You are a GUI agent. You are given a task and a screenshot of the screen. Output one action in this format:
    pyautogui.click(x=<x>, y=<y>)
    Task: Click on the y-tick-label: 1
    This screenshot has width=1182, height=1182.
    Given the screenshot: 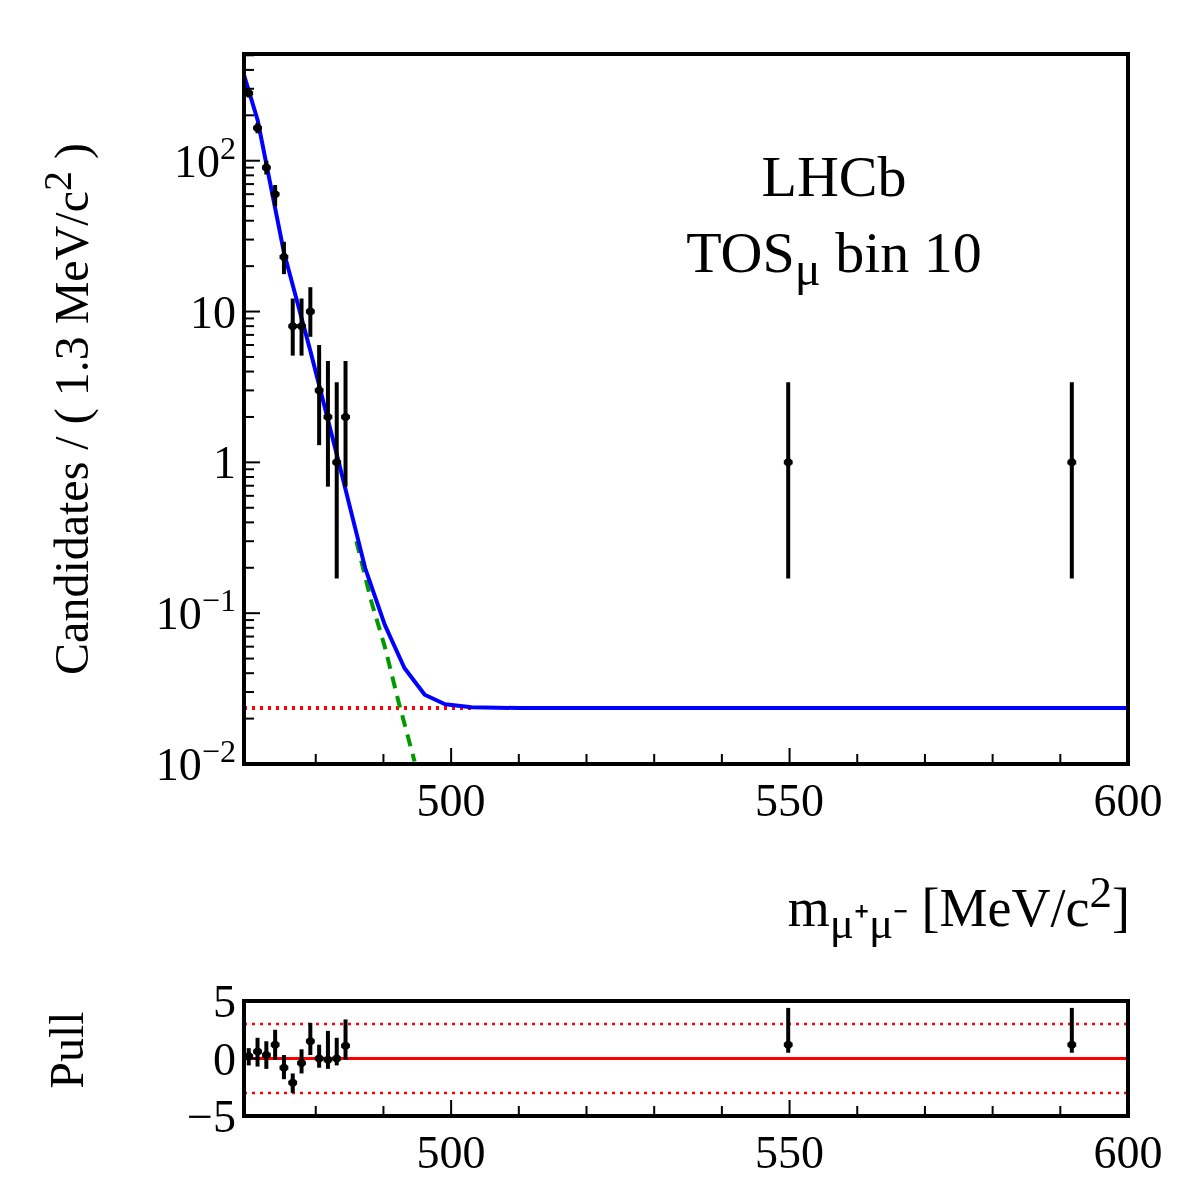 What is the action you would take?
    pyautogui.click(x=224, y=463)
    